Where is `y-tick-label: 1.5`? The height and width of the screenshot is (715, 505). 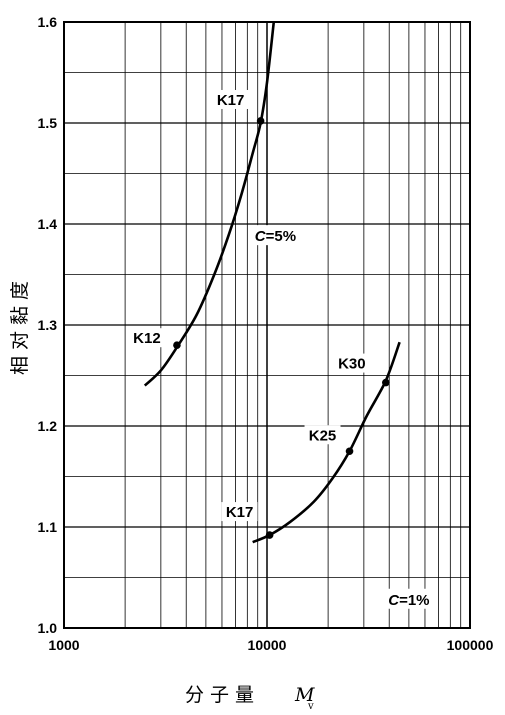
y-tick-label: 1.5 is located at coordinates (48, 123).